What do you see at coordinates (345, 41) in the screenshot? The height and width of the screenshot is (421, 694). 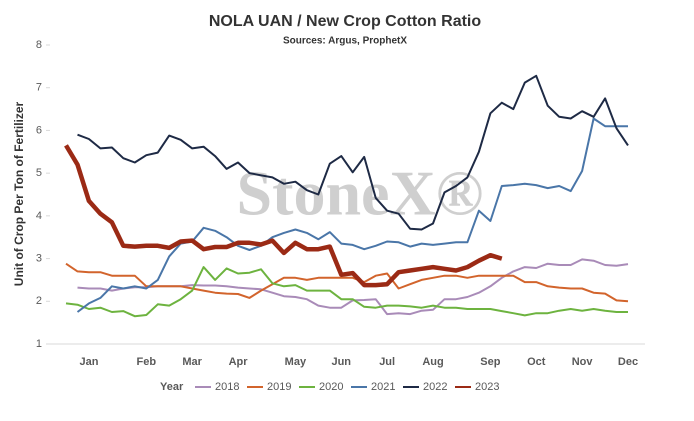 I see `chart-subtitle: Sources: Argus, ProphetX` at bounding box center [345, 41].